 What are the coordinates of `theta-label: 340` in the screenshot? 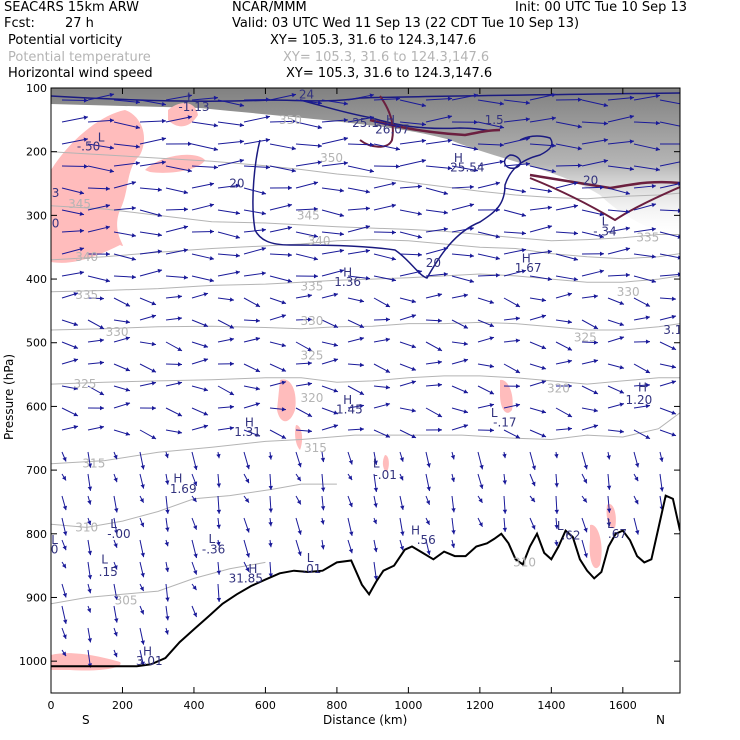 It's located at (86, 257).